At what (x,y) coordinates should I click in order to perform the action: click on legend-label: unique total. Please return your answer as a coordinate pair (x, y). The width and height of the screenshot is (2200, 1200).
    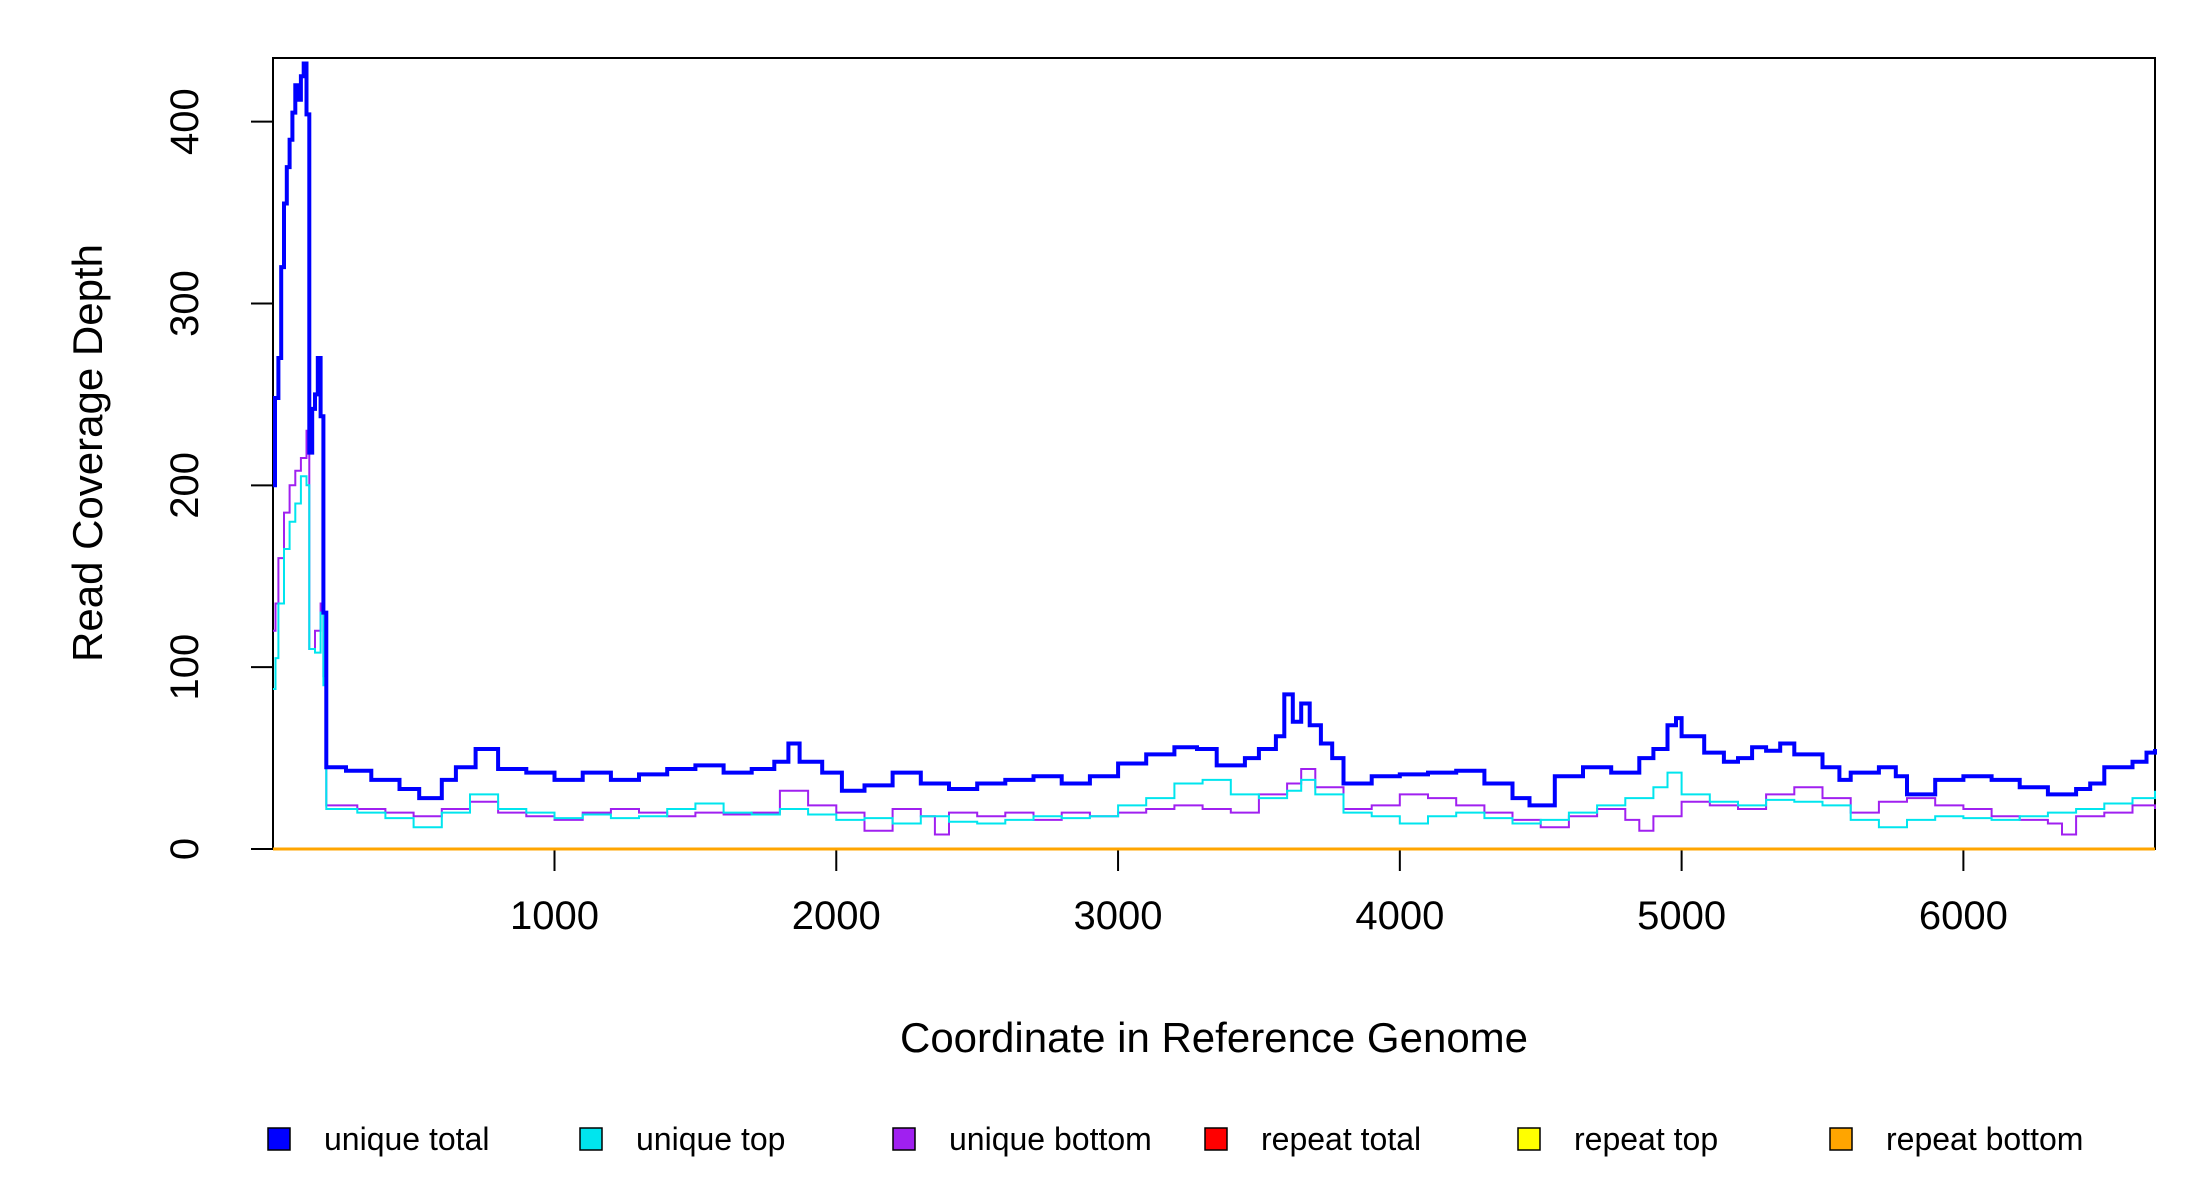
    Looking at the image, I should click on (406, 1139).